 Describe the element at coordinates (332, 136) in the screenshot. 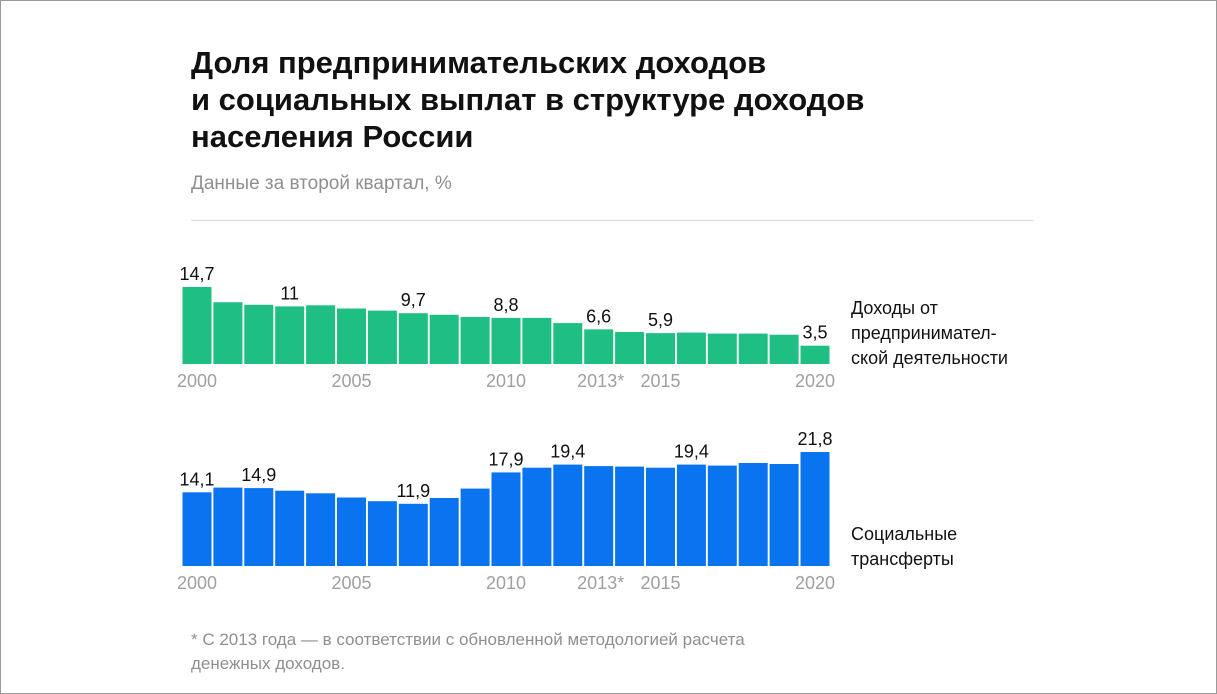

I see `chart-title-line: населения России` at that location.